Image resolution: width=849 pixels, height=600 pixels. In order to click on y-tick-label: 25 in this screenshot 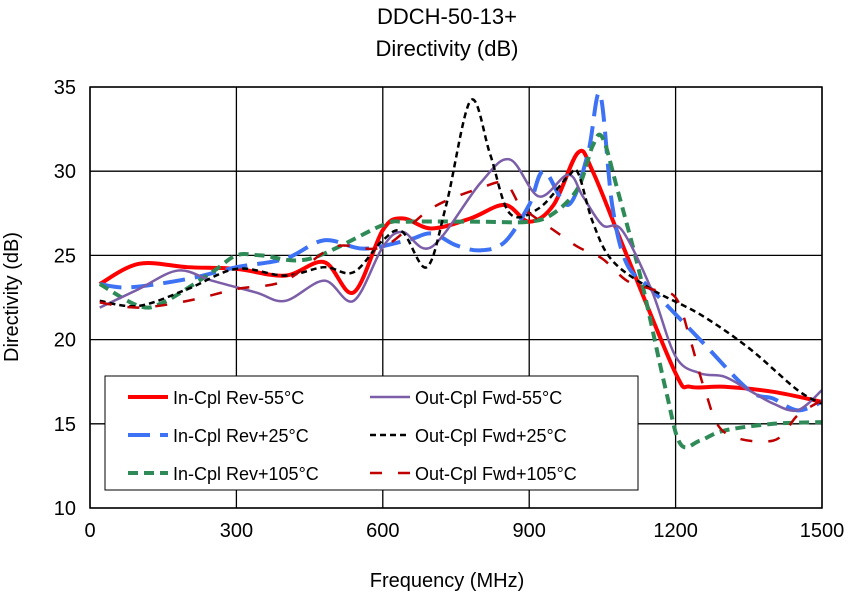, I will do `click(65, 256)`.